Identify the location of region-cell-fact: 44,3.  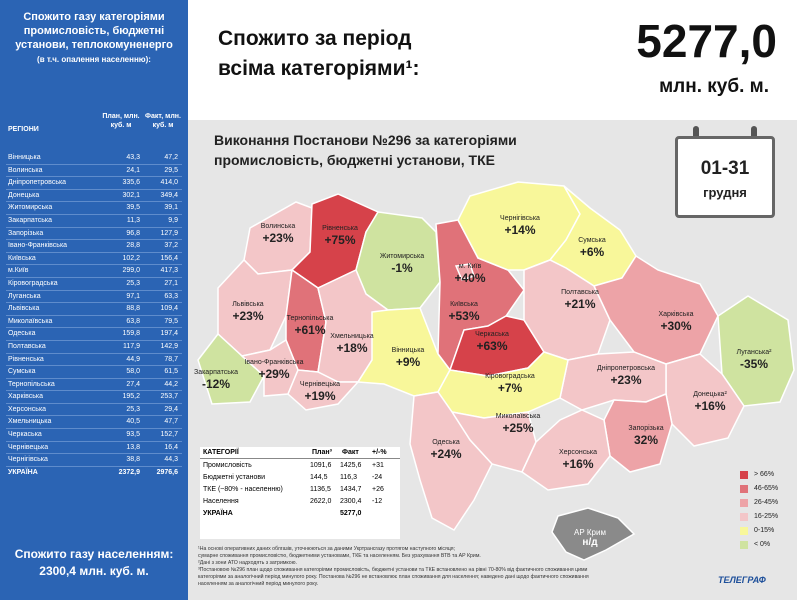
(171, 460).